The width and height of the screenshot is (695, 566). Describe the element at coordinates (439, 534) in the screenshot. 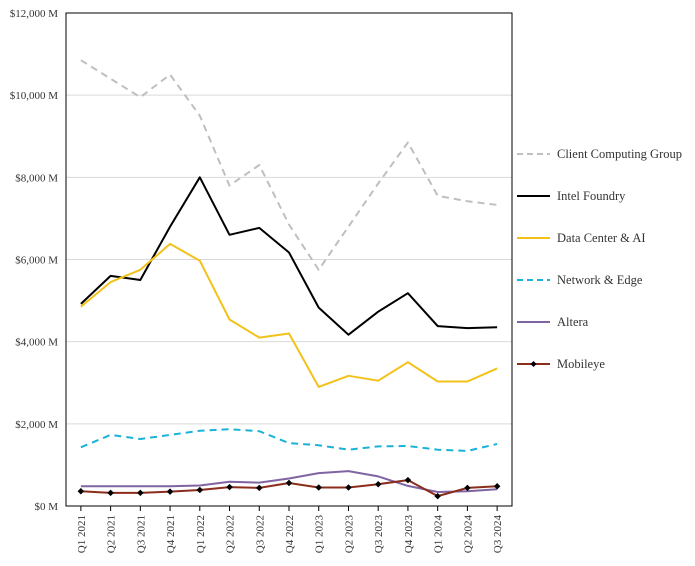

I see `x-tick-label: Q1 2024` at that location.